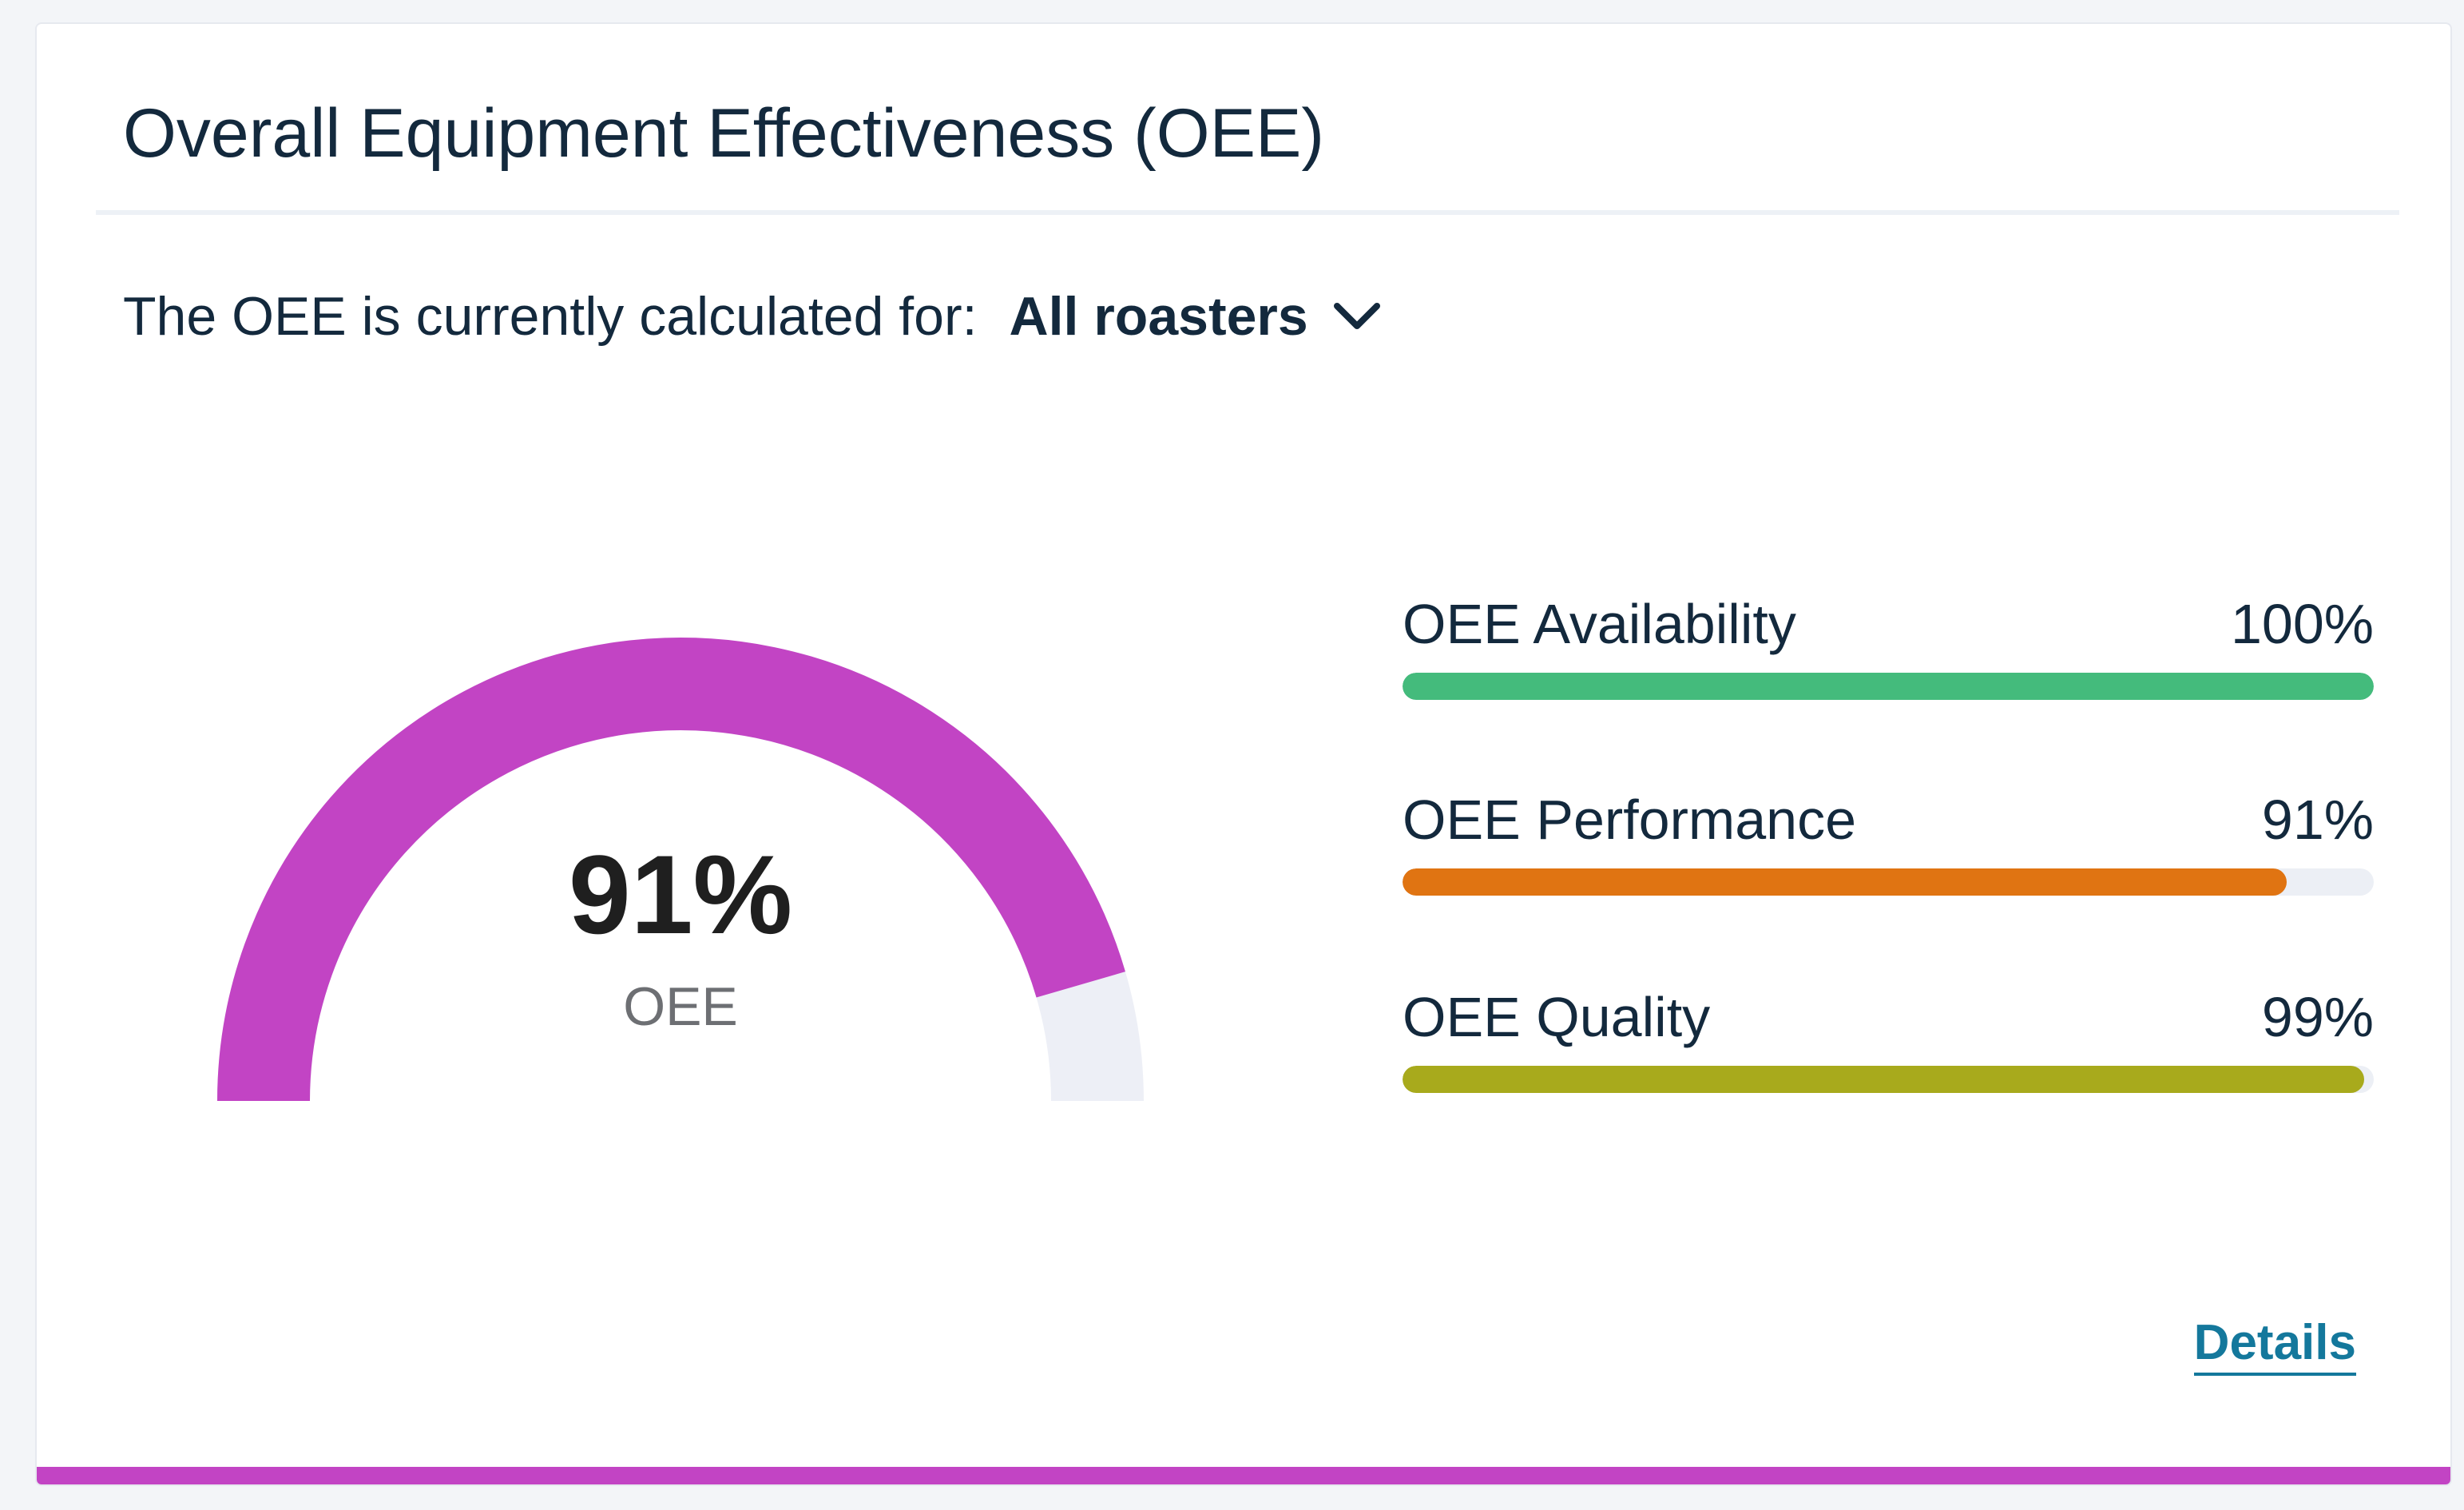  What do you see at coordinates (2317, 820) in the screenshot?
I see `metric-value: 91%` at bounding box center [2317, 820].